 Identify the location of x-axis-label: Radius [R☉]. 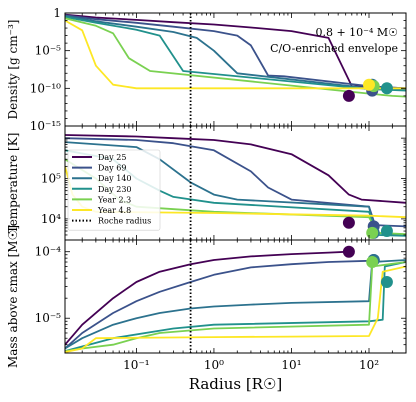
(236, 384).